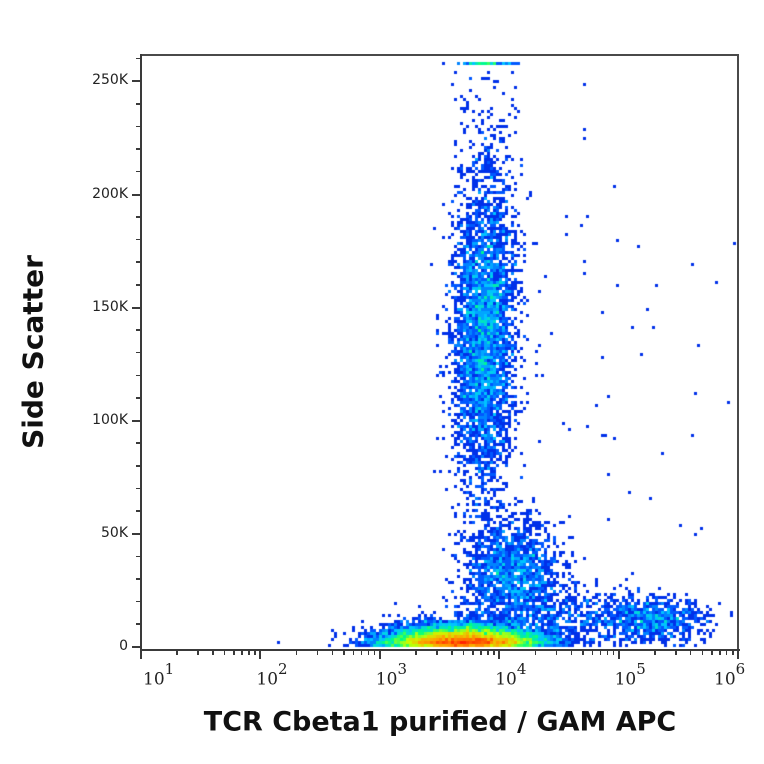 The image size is (764, 764). I want to click on x-axis-label: TCR Cbeta1 purified / GAM APC, so click(440, 722).